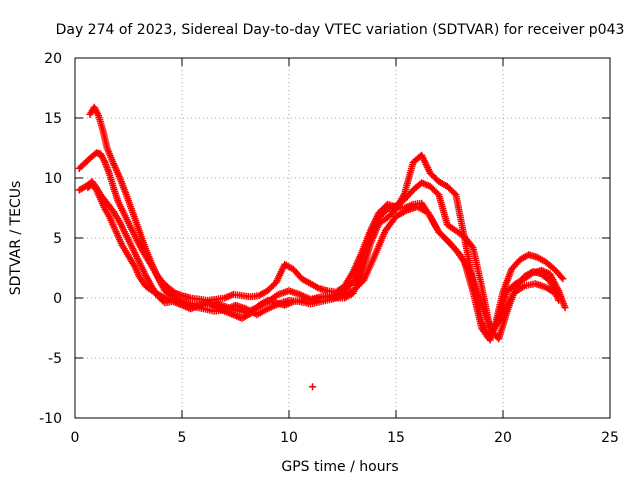 The width and height of the screenshot is (640, 480). Describe the element at coordinates (503, 438) in the screenshot. I see `x-tick-label: 20` at that location.